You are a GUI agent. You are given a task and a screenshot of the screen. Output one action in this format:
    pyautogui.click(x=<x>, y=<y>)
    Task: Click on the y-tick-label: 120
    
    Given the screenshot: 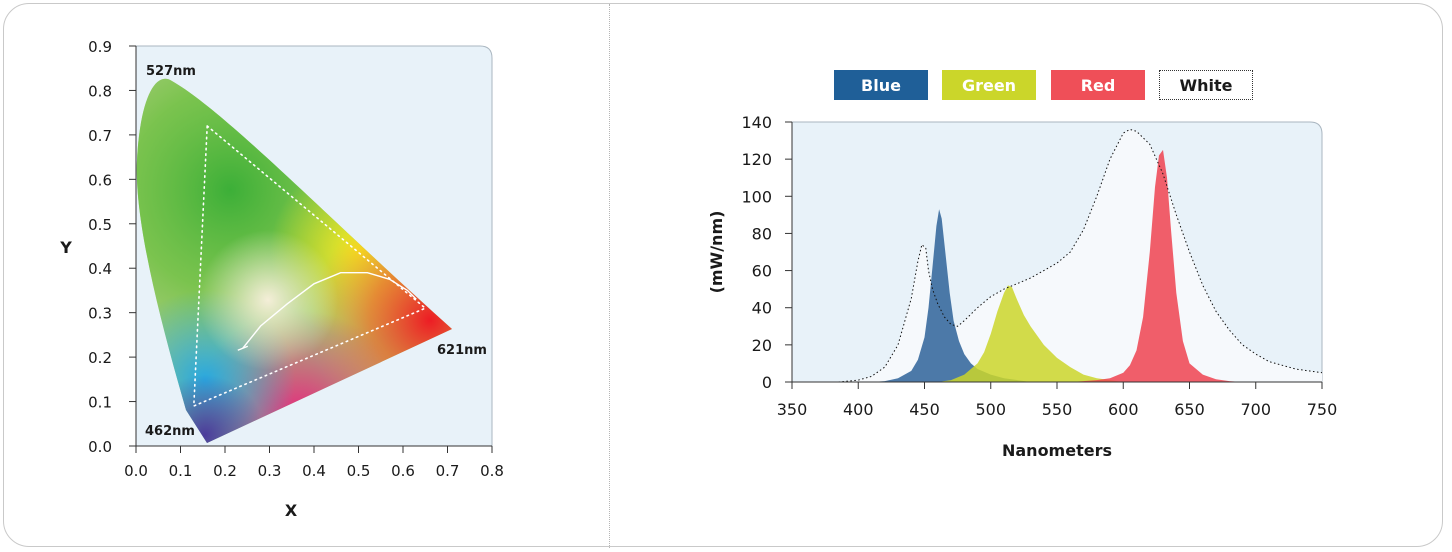 What is the action you would take?
    pyautogui.click(x=756, y=159)
    